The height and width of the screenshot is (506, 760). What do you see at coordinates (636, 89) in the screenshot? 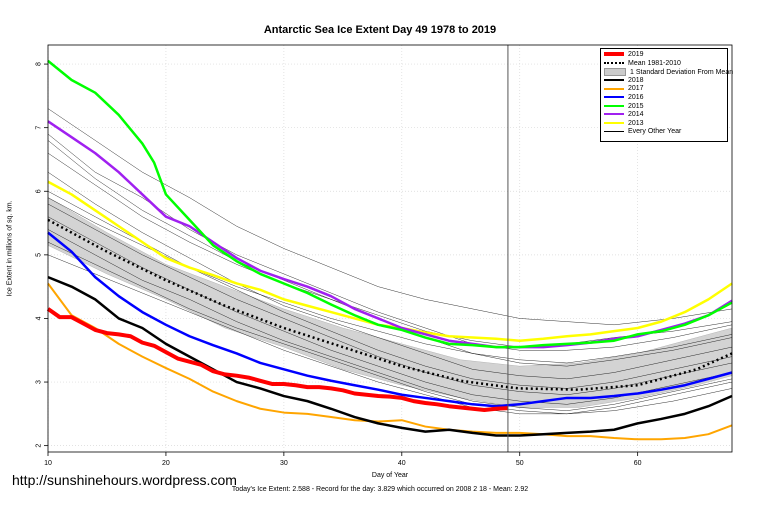
I see `legend-label: 2017` at bounding box center [636, 89].